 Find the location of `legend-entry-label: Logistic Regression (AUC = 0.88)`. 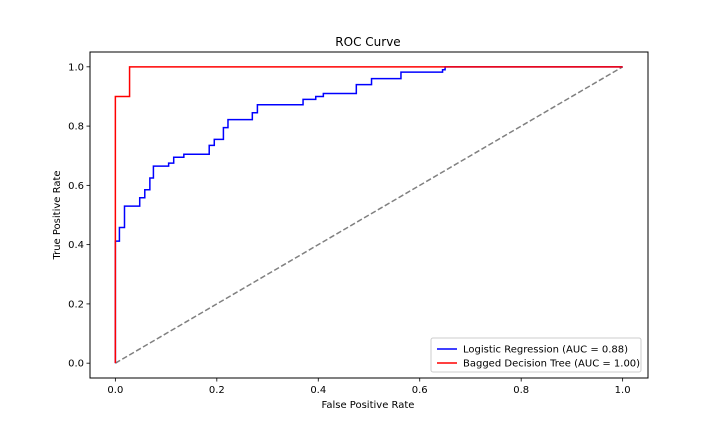

legend-entry-label: Logistic Regression (AUC = 0.88) is located at coordinates (545, 350).